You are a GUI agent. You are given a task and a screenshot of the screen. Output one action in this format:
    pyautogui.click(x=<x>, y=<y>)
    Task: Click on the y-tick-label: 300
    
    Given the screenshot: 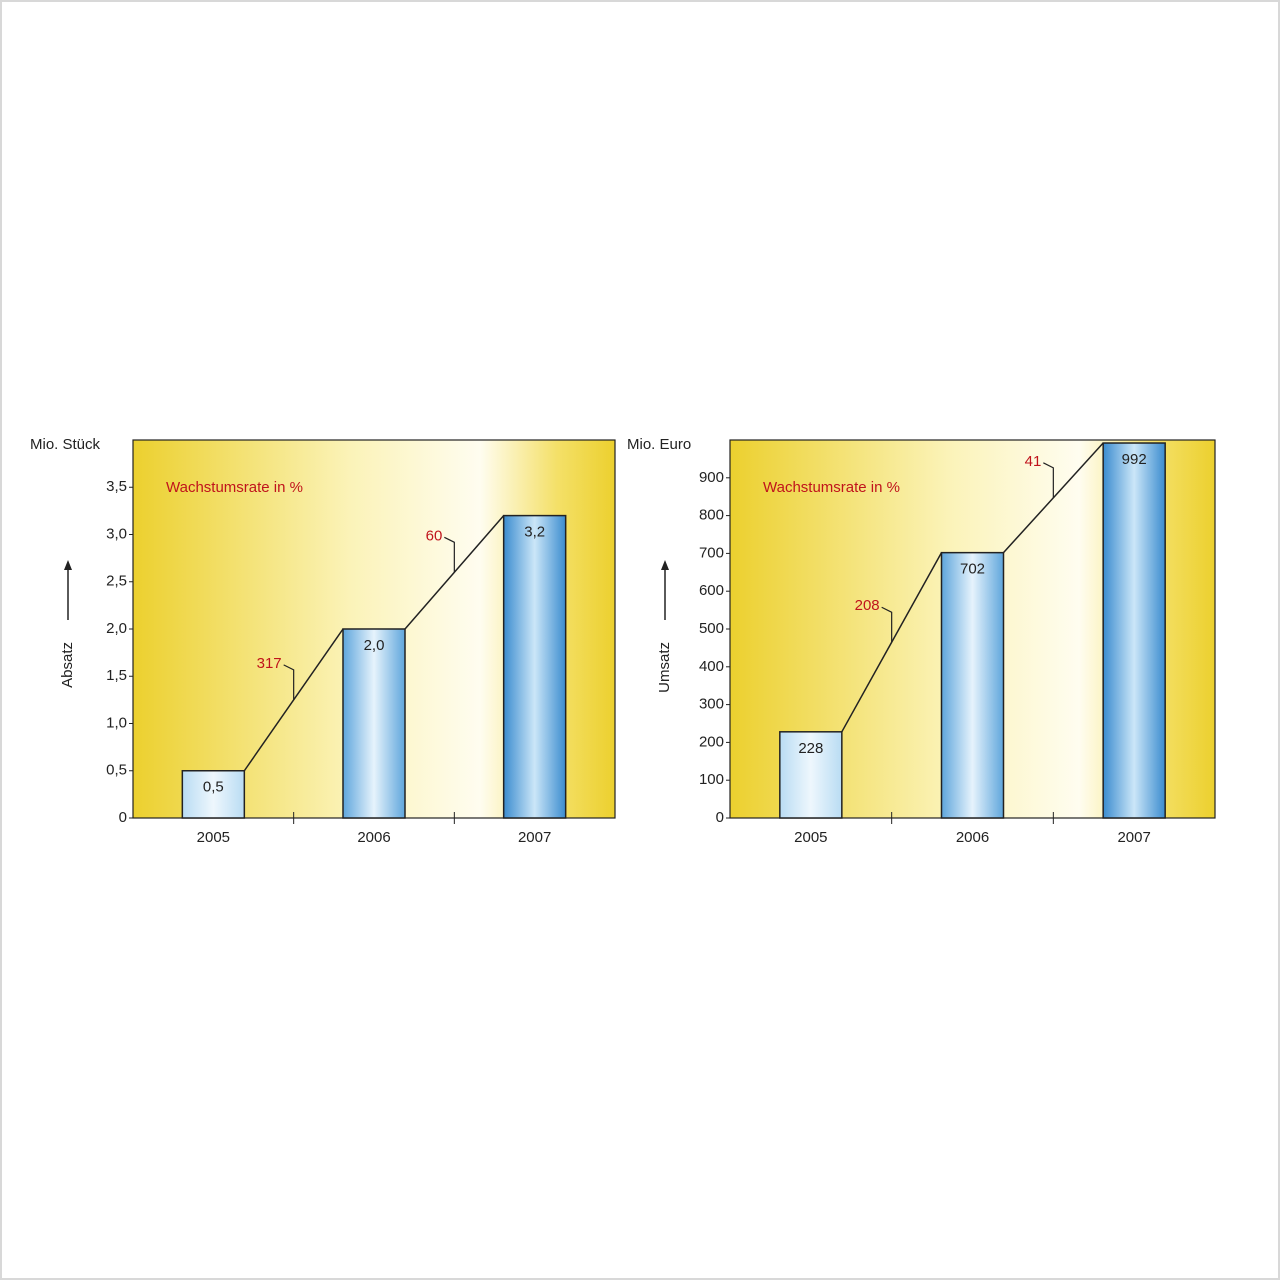 What is the action you would take?
    pyautogui.click(x=711, y=704)
    